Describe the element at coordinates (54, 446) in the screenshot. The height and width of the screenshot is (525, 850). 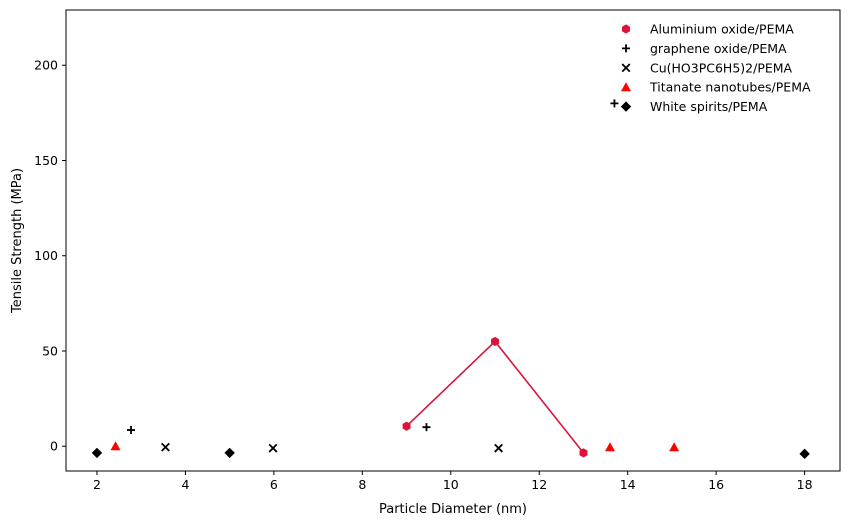
I see `y-tick-label: 0` at that location.